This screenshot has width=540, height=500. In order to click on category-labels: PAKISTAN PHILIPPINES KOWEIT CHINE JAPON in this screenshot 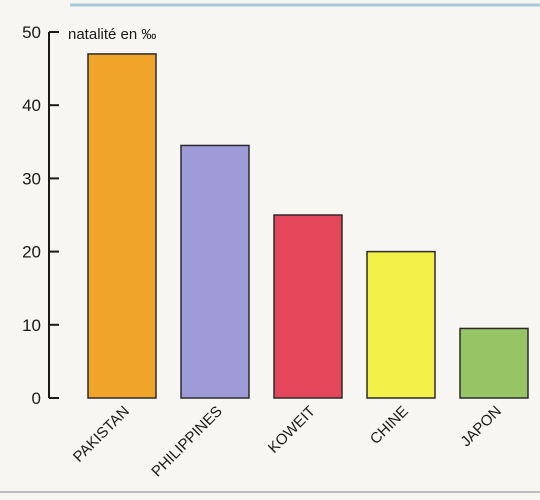, I will do `click(287, 441)`.